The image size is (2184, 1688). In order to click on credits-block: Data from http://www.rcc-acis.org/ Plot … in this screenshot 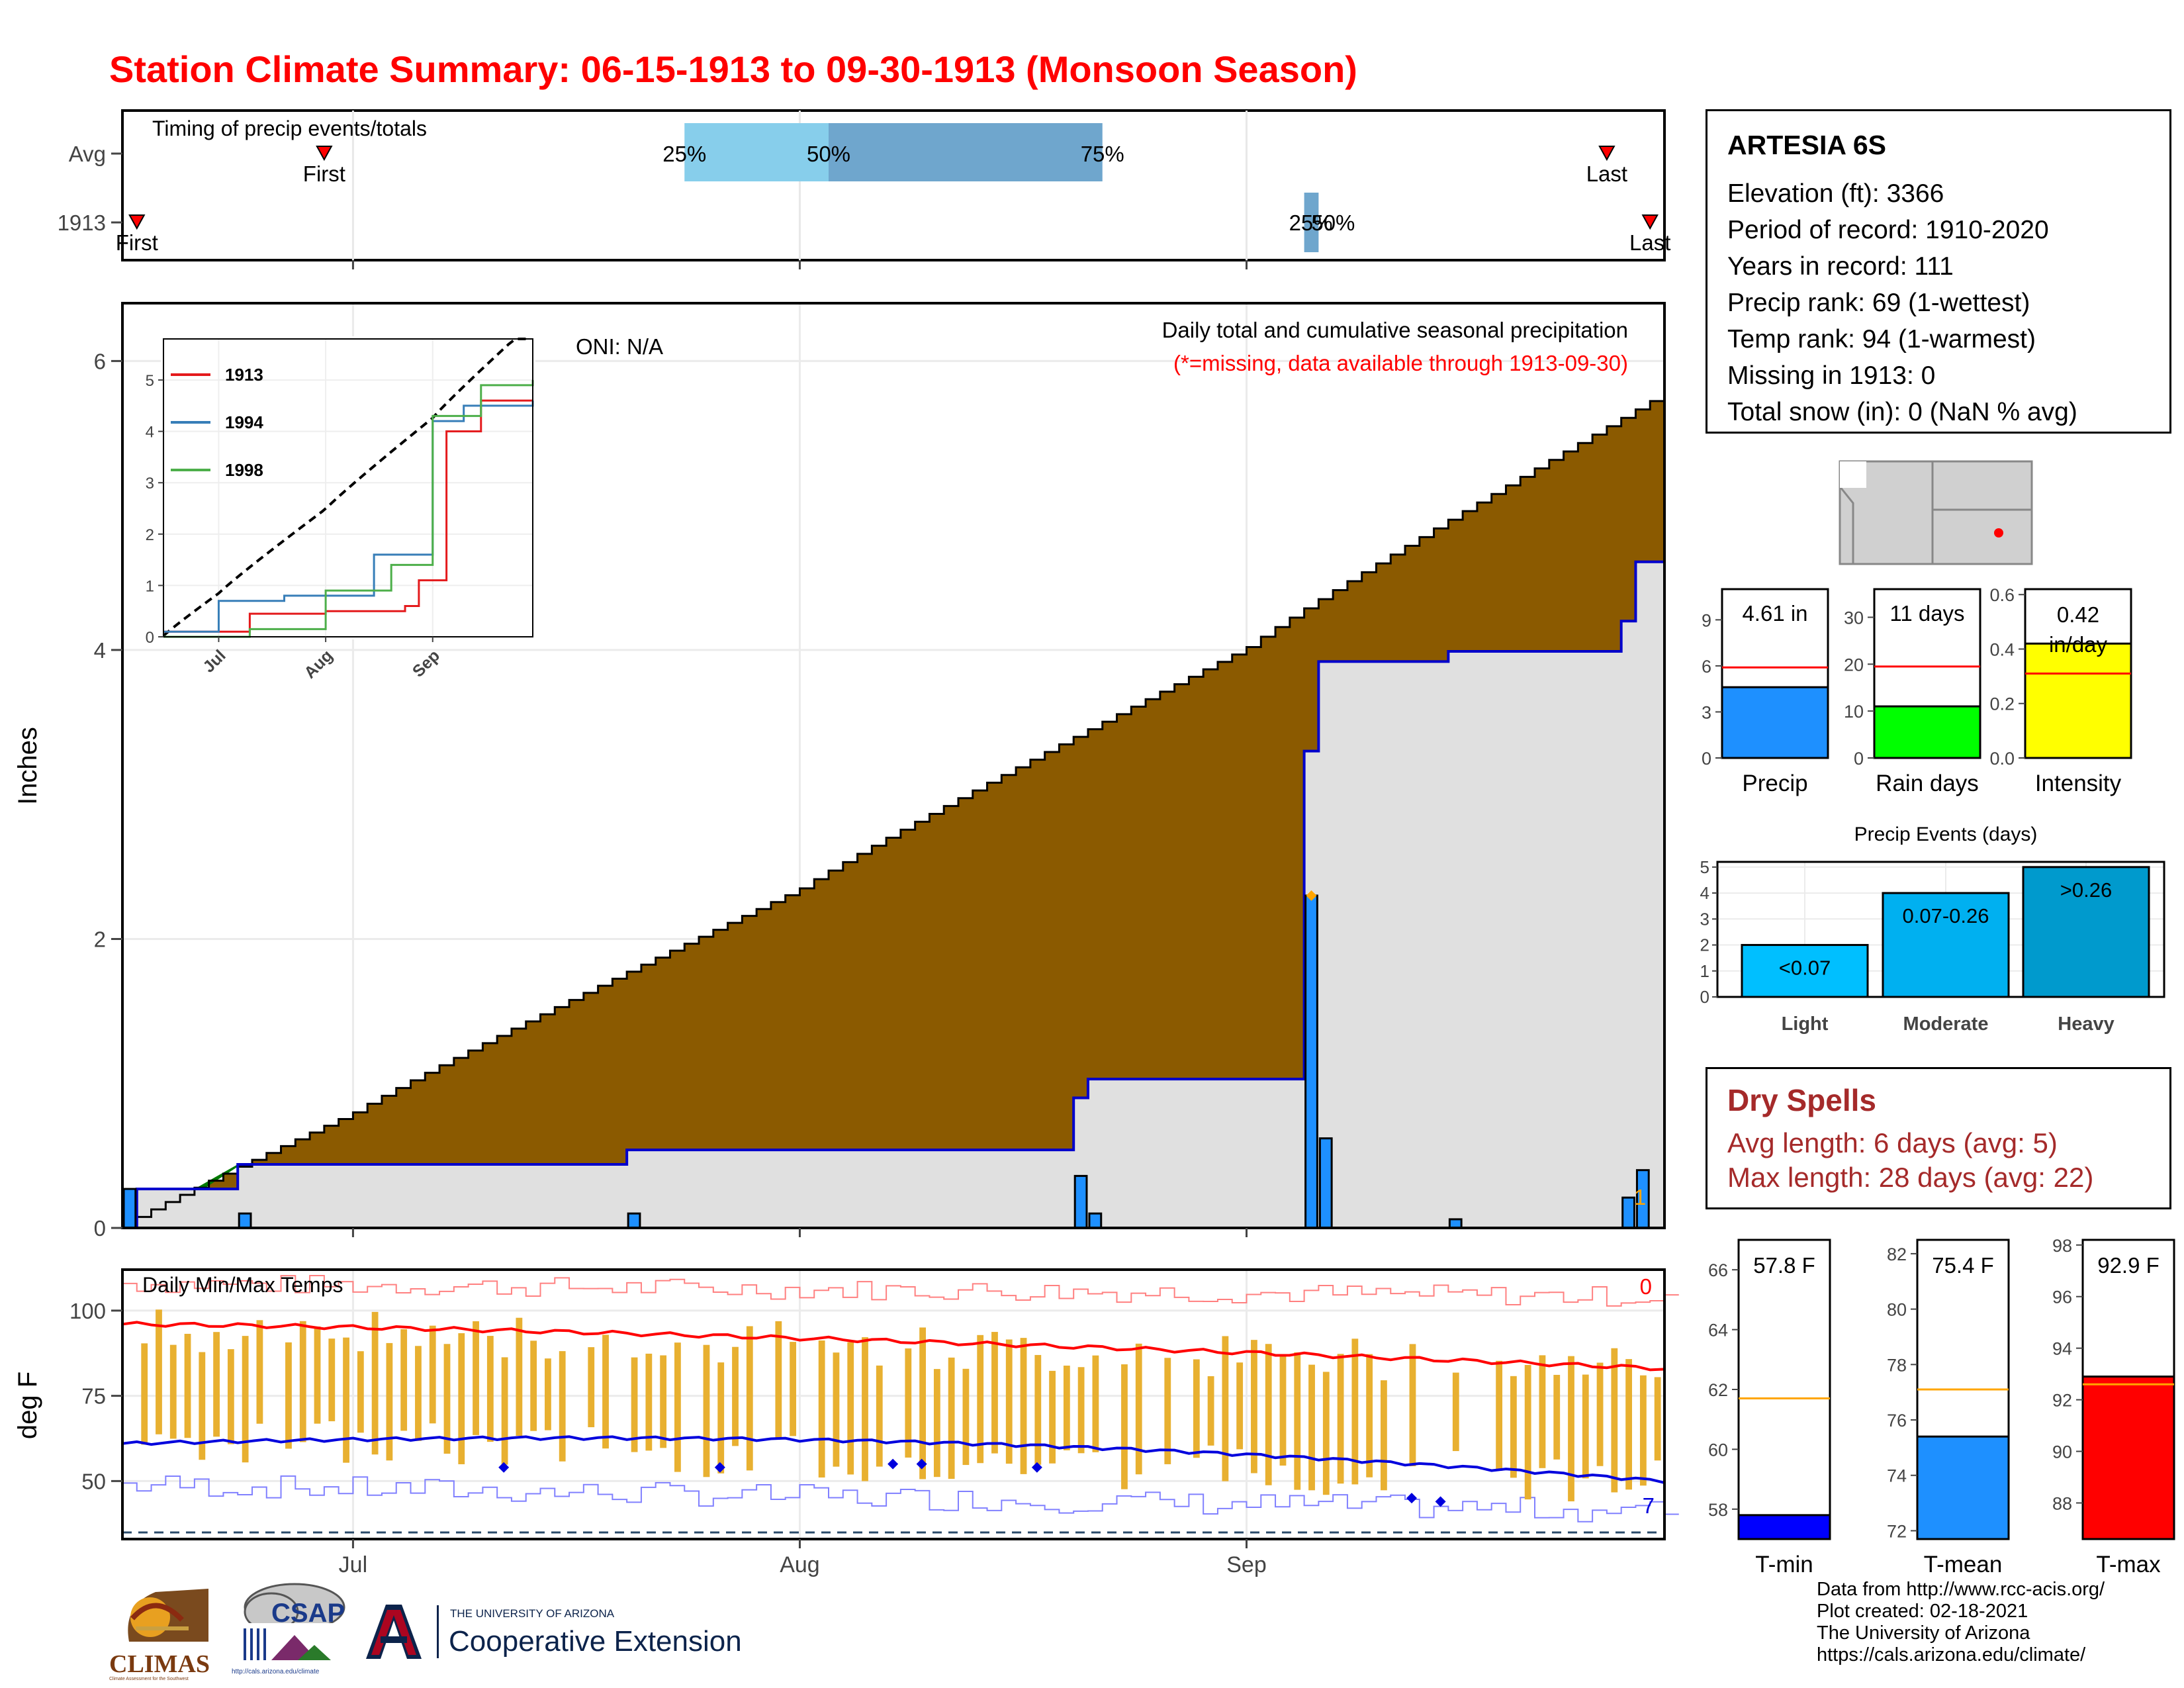, I will do `click(1961, 1622)`.